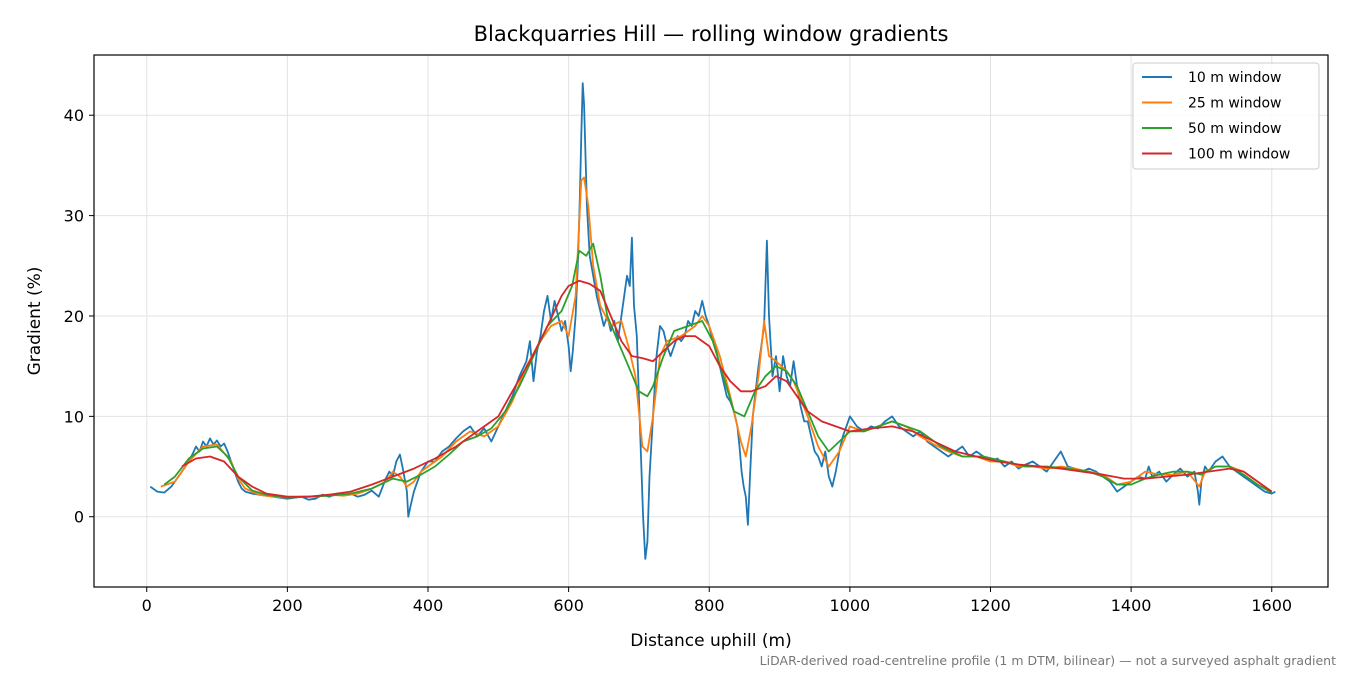  I want to click on x-tick-label: 1600, so click(1271, 605).